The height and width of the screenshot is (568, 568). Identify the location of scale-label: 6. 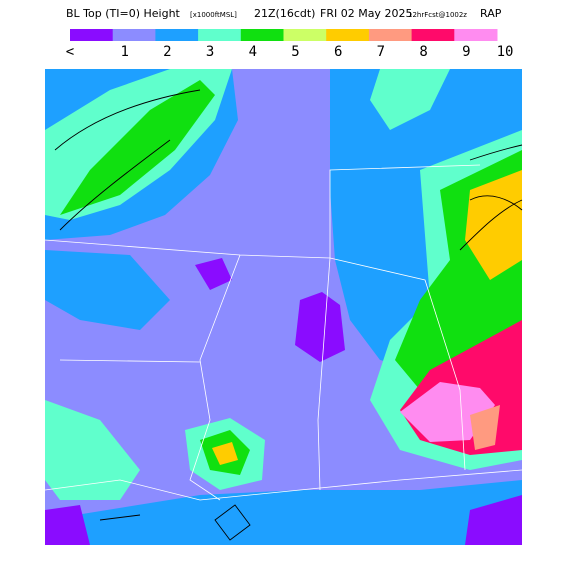
(338, 52).